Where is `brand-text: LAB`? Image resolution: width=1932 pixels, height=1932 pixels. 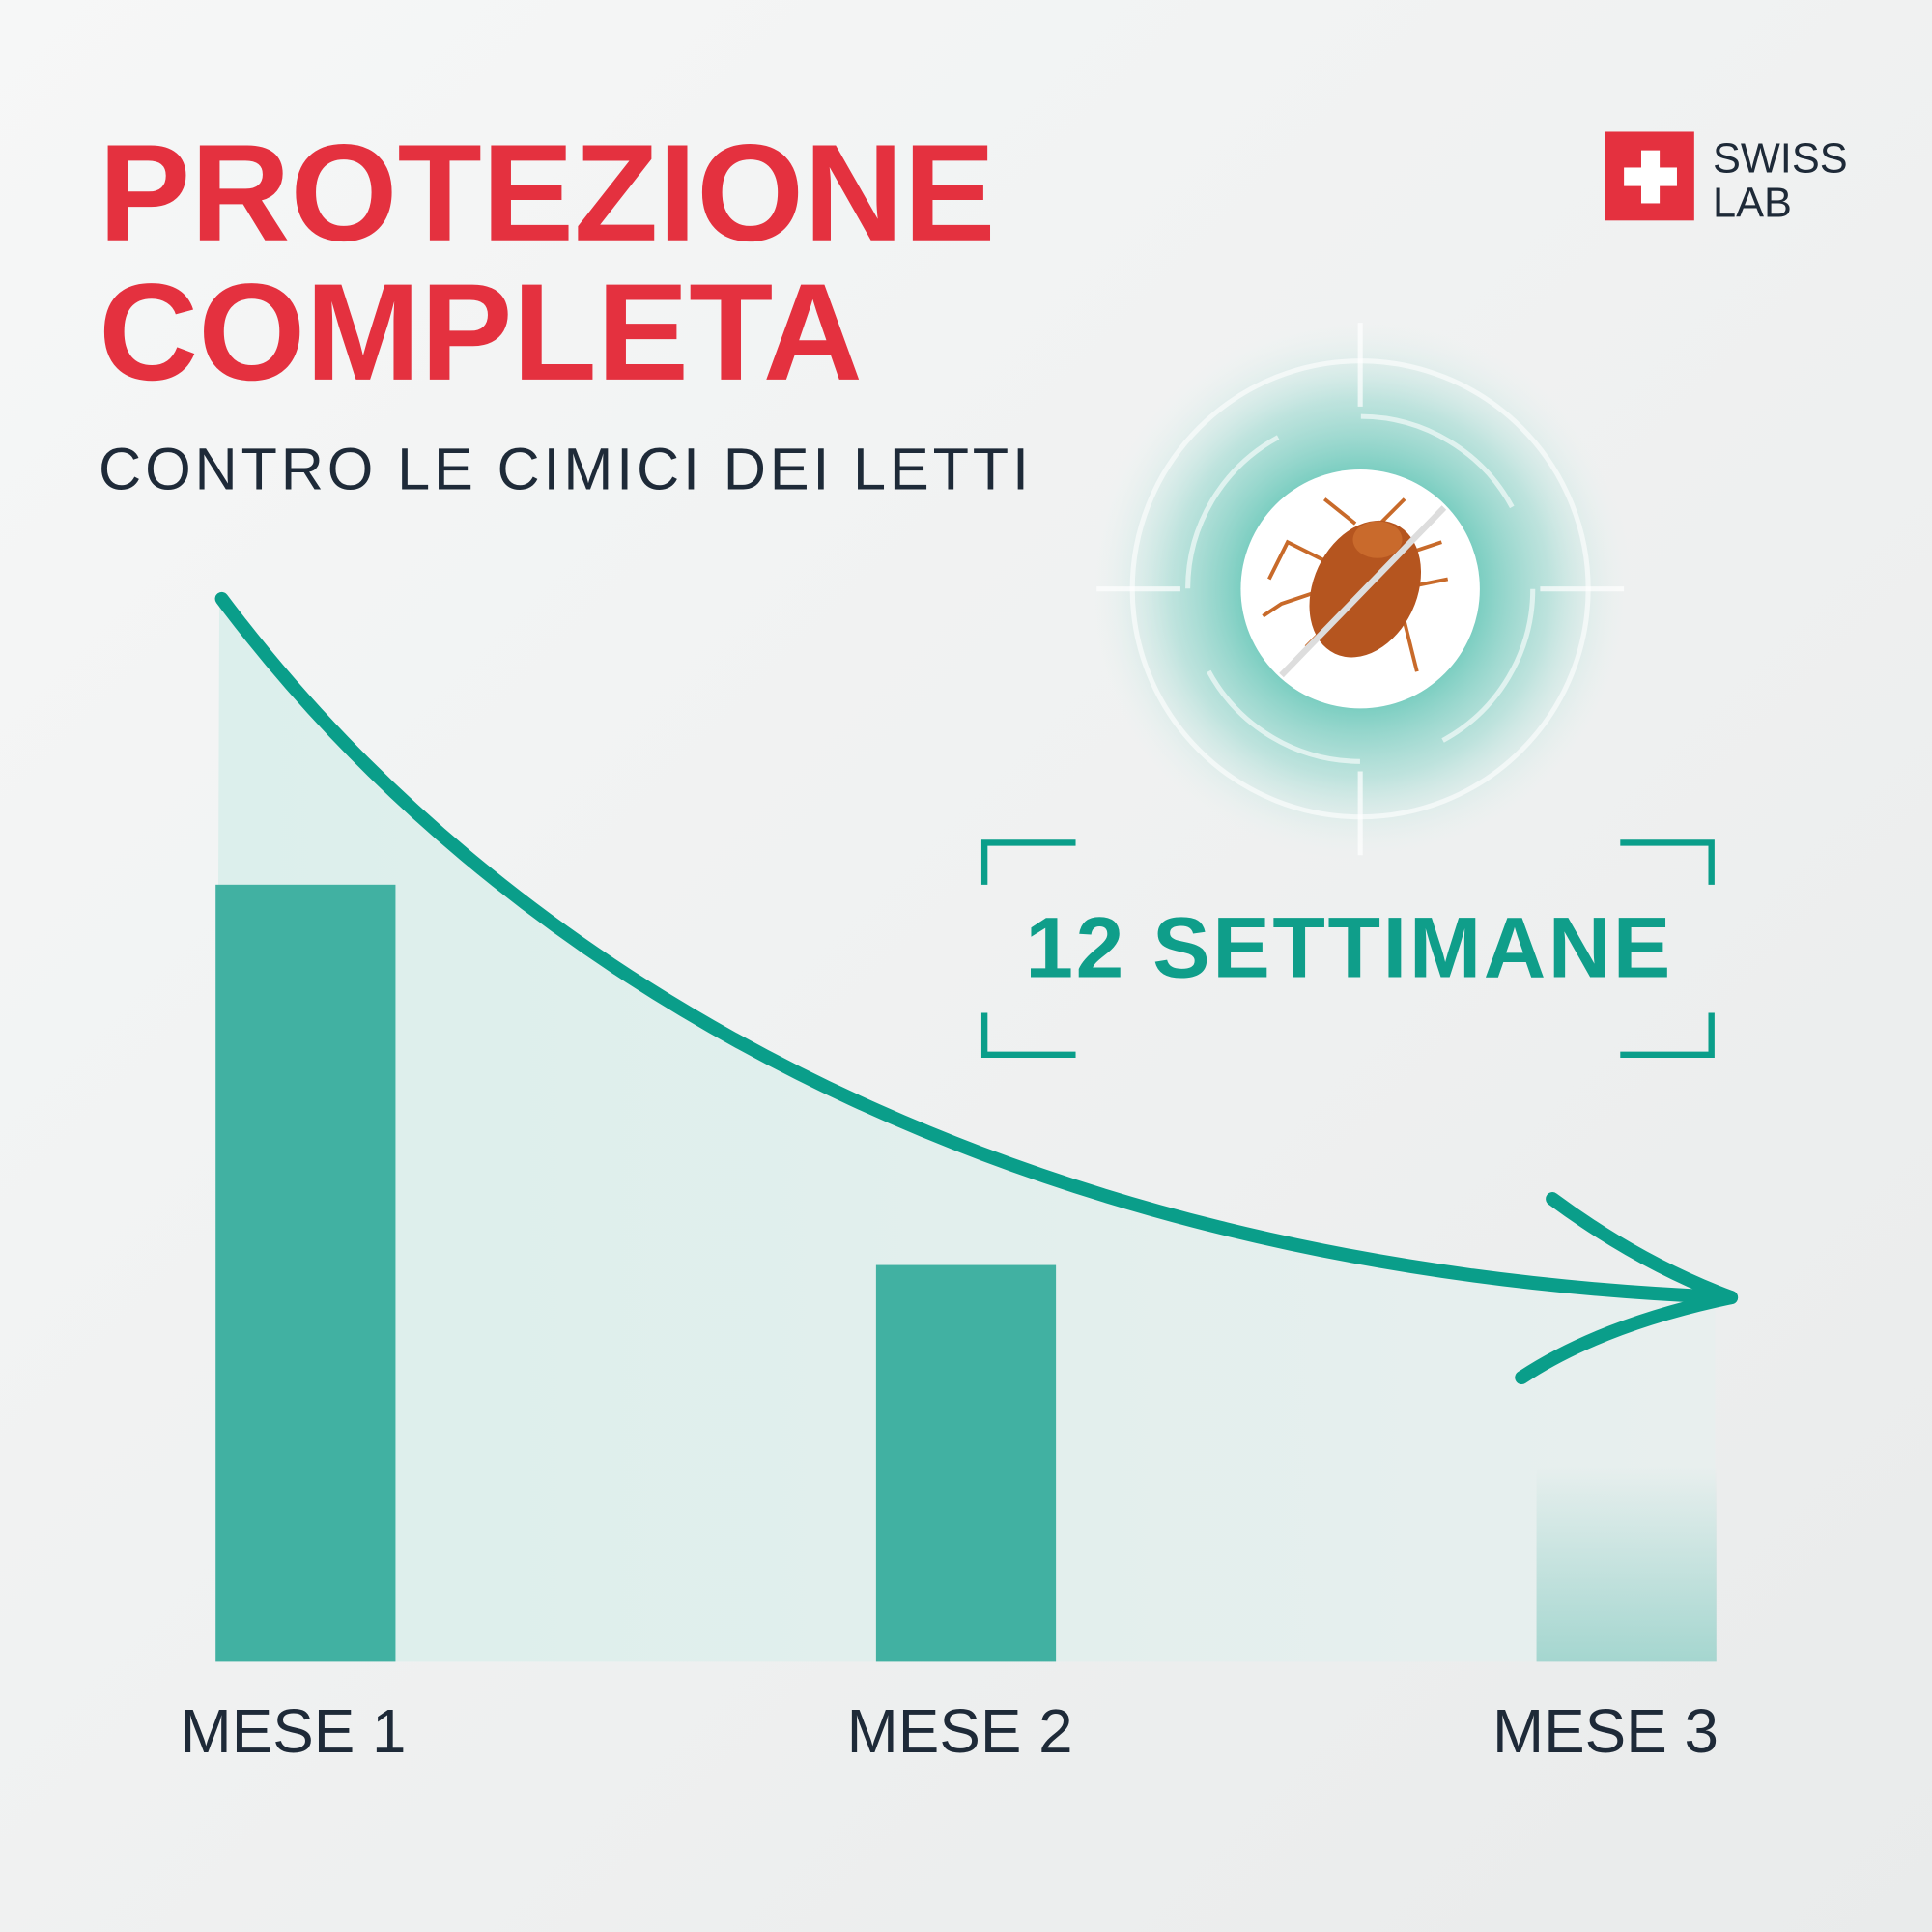 brand-text: LAB is located at coordinates (1752, 203).